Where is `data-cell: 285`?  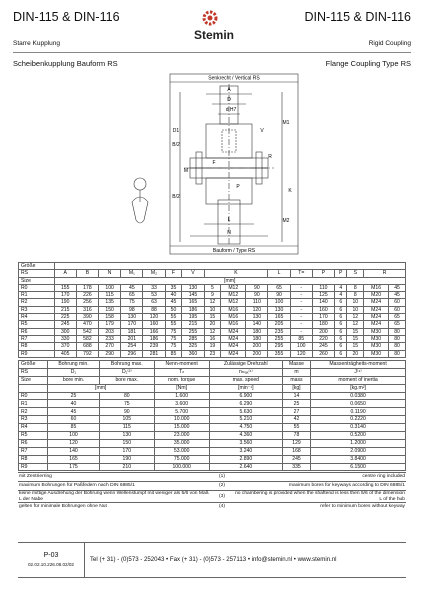
data-cell: 285 is located at coordinates (193, 339).